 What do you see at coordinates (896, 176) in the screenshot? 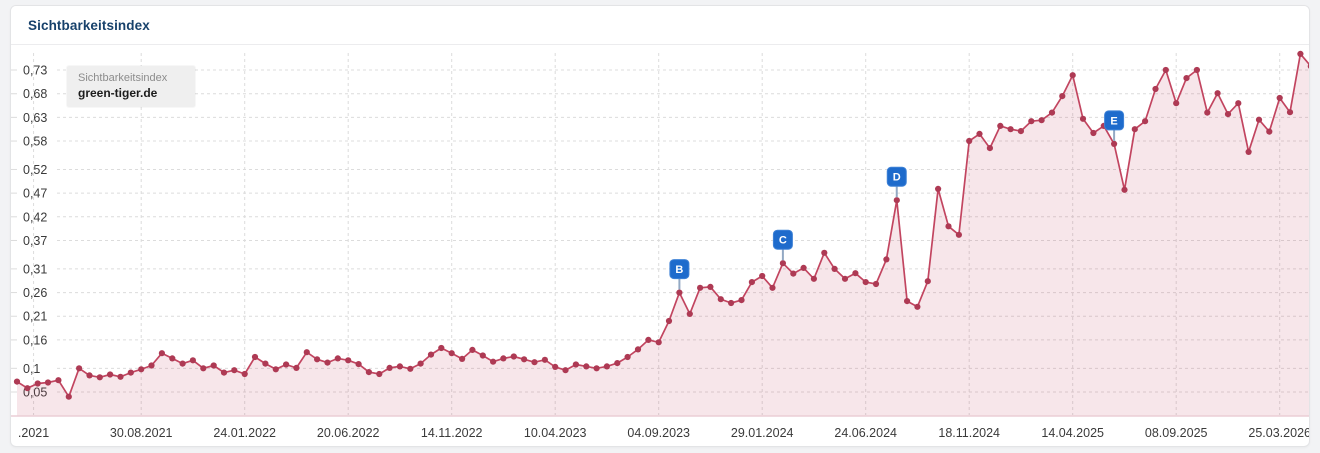
I see `event-marker-d` at bounding box center [896, 176].